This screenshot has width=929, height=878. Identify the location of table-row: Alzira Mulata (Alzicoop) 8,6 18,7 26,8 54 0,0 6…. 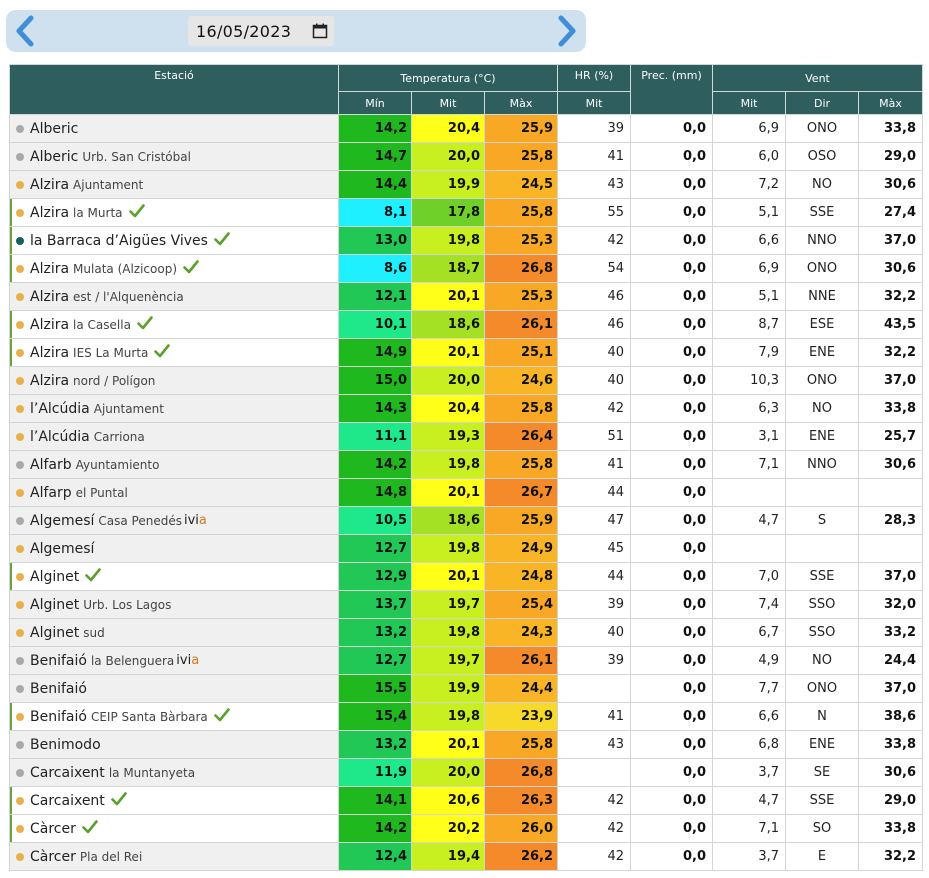
(466, 268).